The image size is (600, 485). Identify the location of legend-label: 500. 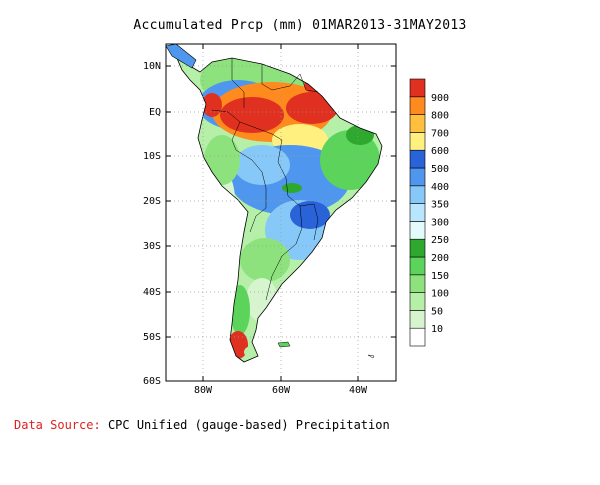
(440, 169).